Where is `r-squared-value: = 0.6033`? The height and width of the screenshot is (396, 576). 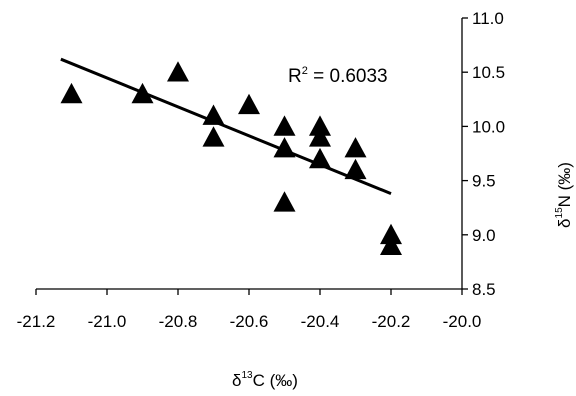
r-squared-value: = 0.6033 is located at coordinates (348, 76).